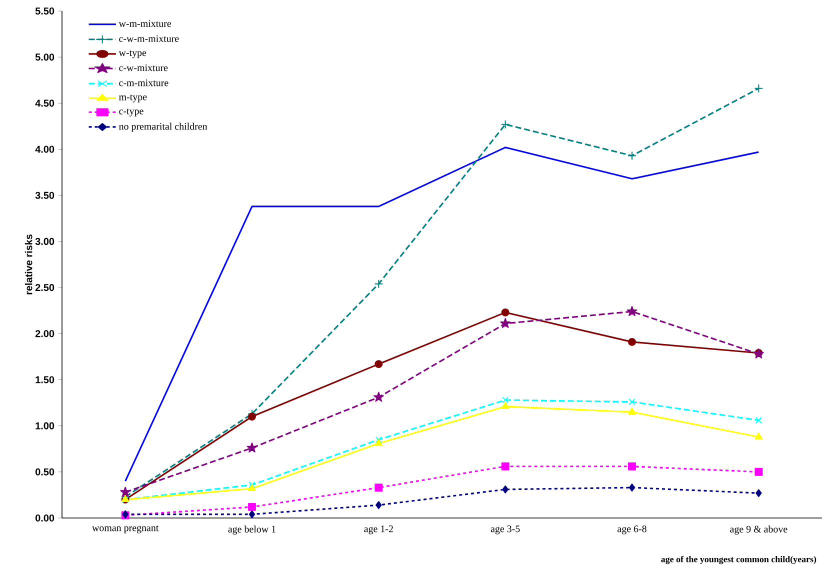 The width and height of the screenshot is (822, 571). I want to click on y-axis-title: relative risks, so click(28, 264).